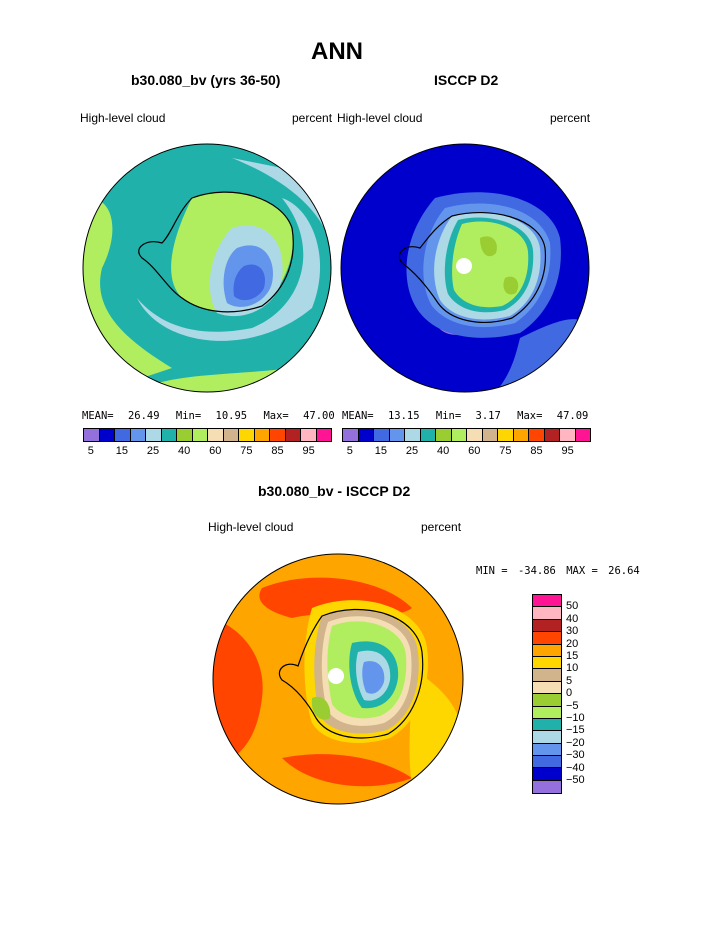 This screenshot has height=935, width=723. Describe the element at coordinates (207, 268) in the screenshot. I see `map-model` at that location.